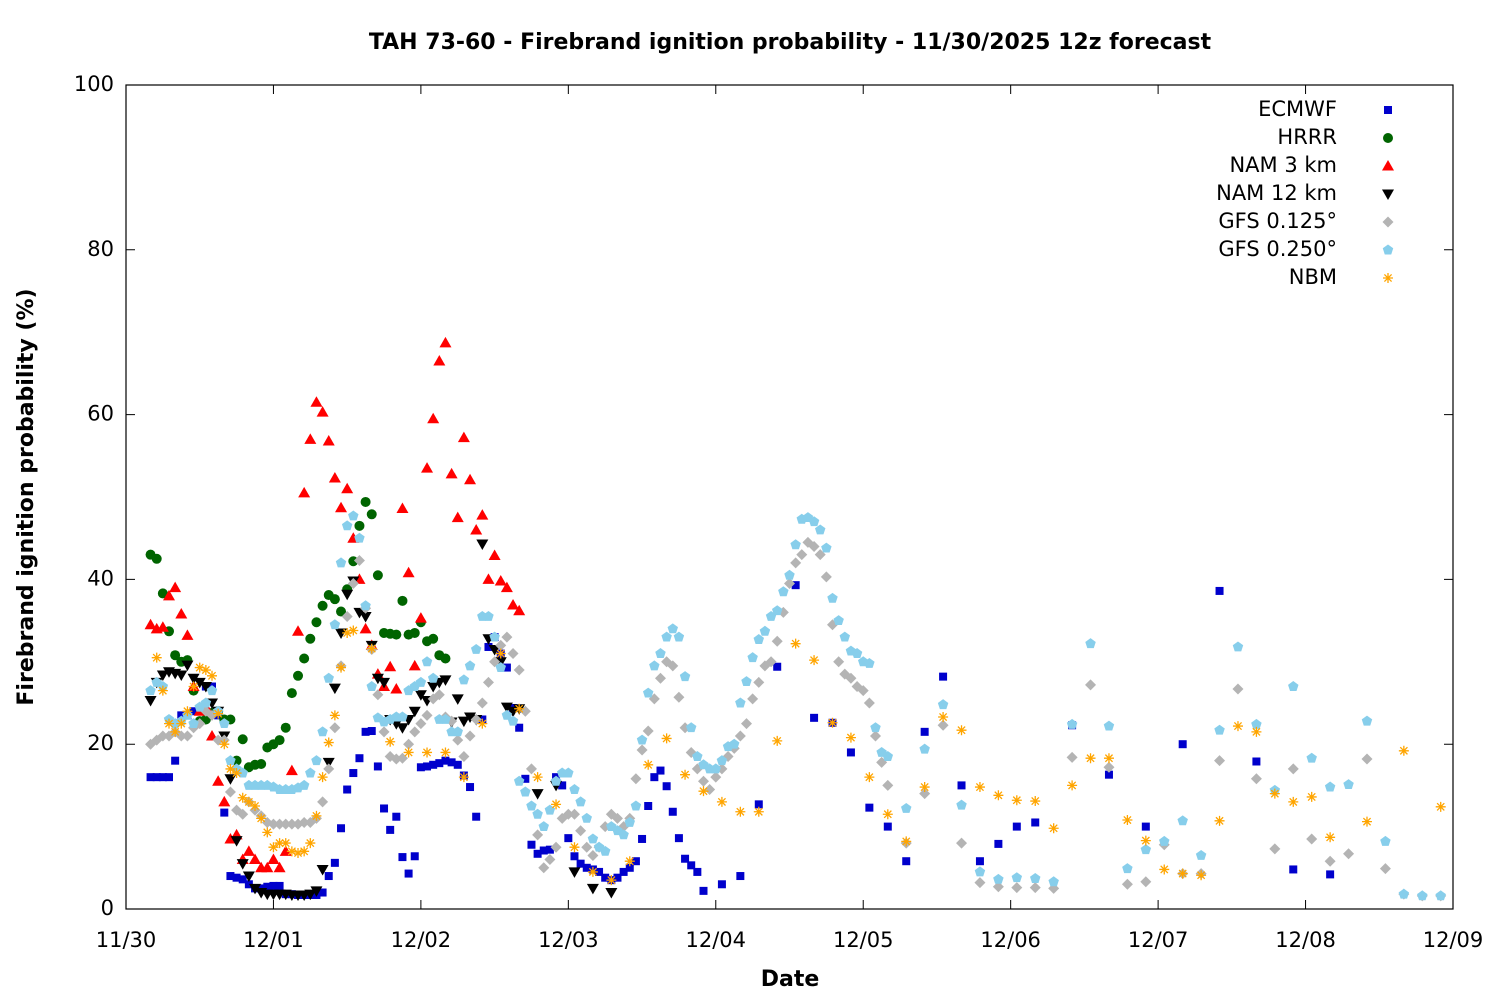 The height and width of the screenshot is (1000, 1500). What do you see at coordinates (1388, 278) in the screenshot?
I see `legend-marker` at bounding box center [1388, 278].